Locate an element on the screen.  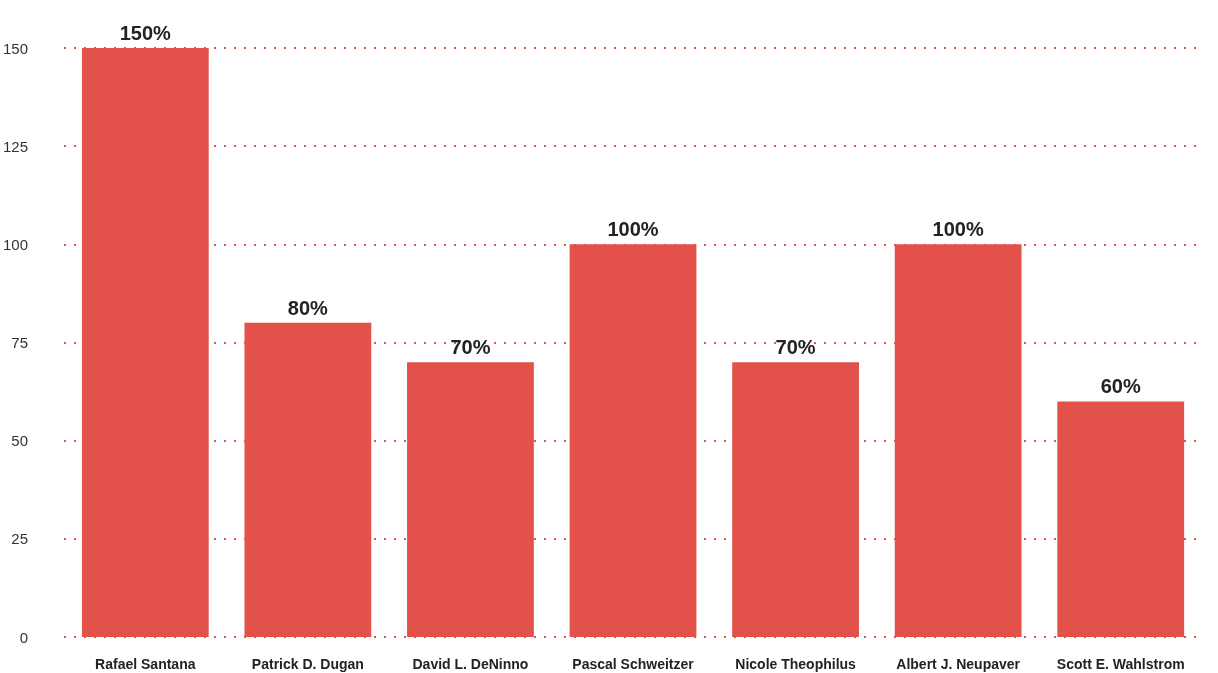
y-tick-label: 125 is located at coordinates (16, 146).